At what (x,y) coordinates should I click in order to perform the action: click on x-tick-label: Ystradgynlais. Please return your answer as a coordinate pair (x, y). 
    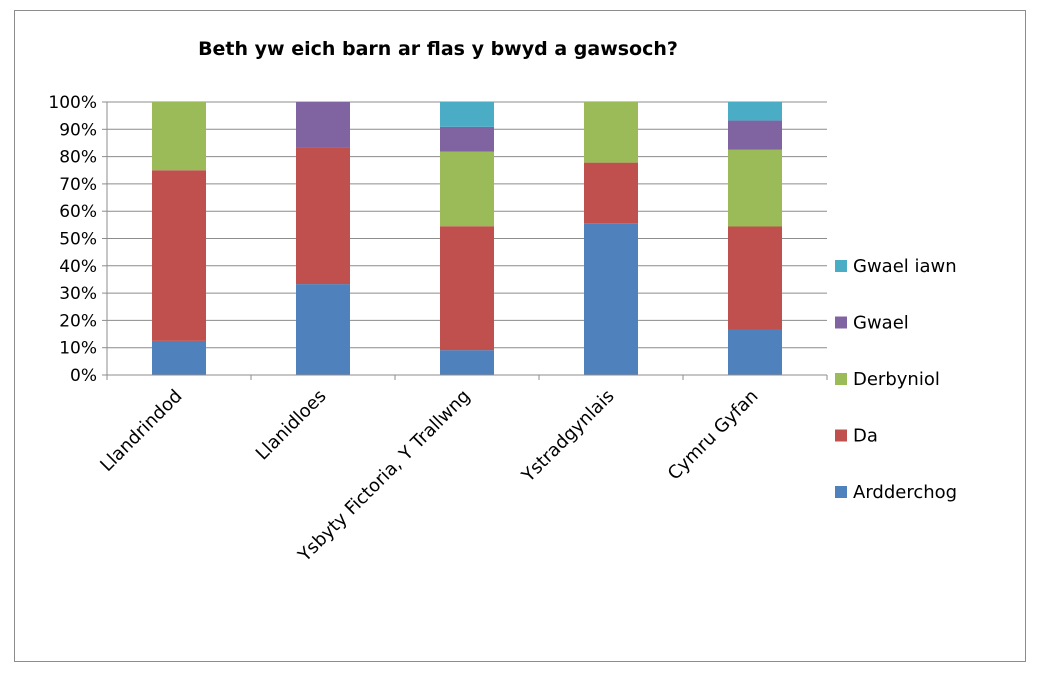
    Looking at the image, I should click on (567, 436).